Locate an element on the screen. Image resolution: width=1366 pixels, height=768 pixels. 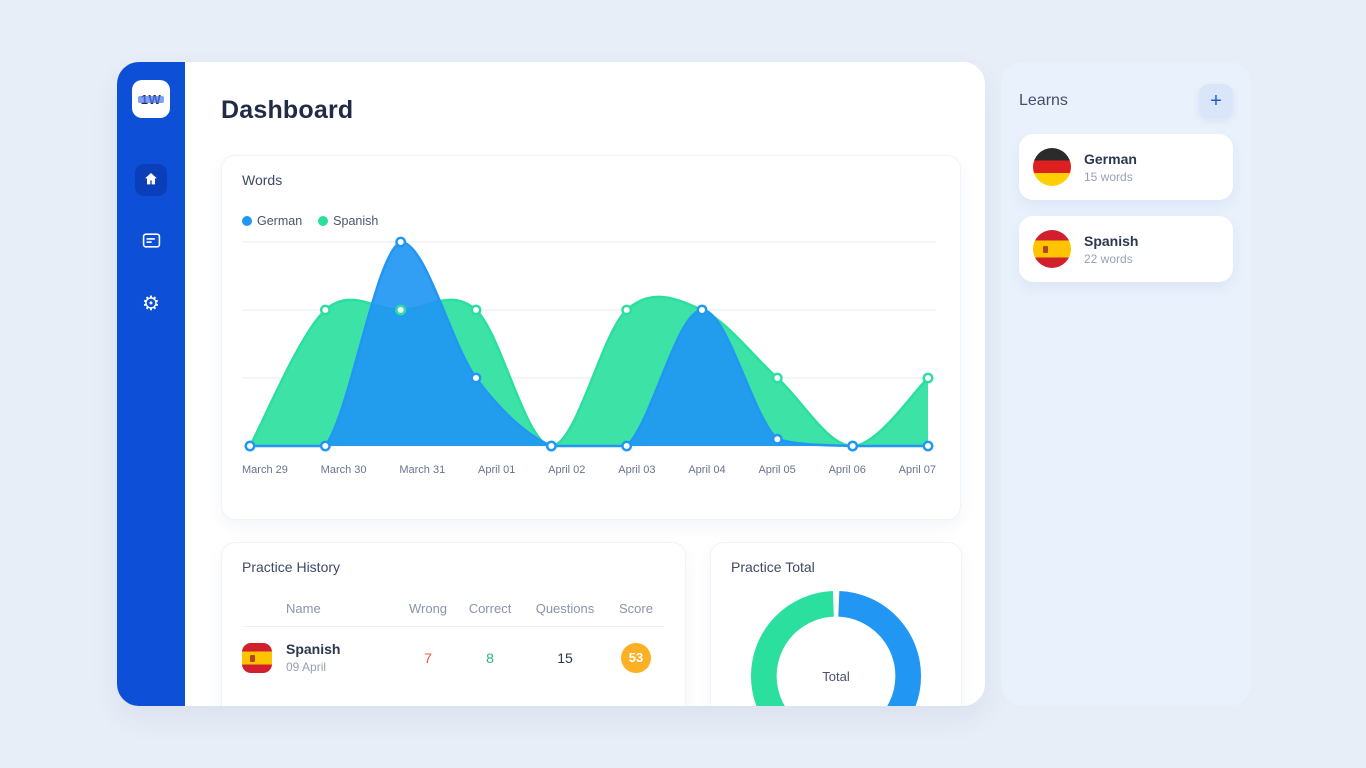
legend-label-spanish: Spanish is located at coordinates (356, 221).